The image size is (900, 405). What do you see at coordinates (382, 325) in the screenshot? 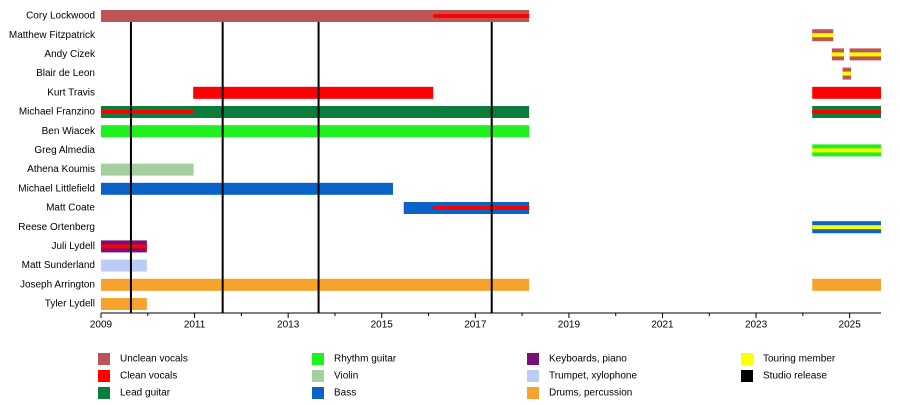
I see `x-tick-label: 2015` at bounding box center [382, 325].